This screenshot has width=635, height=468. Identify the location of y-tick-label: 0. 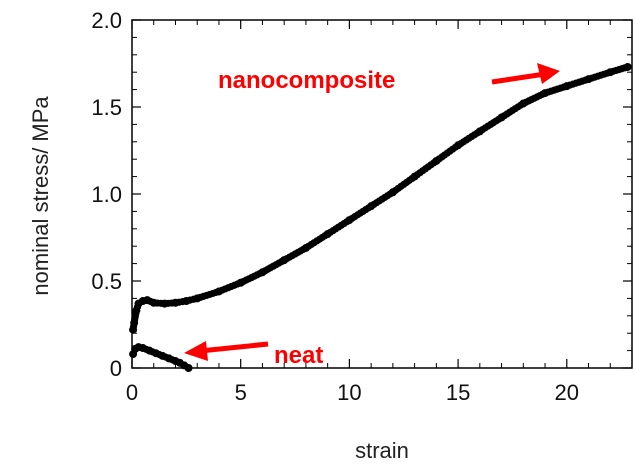
(116, 368).